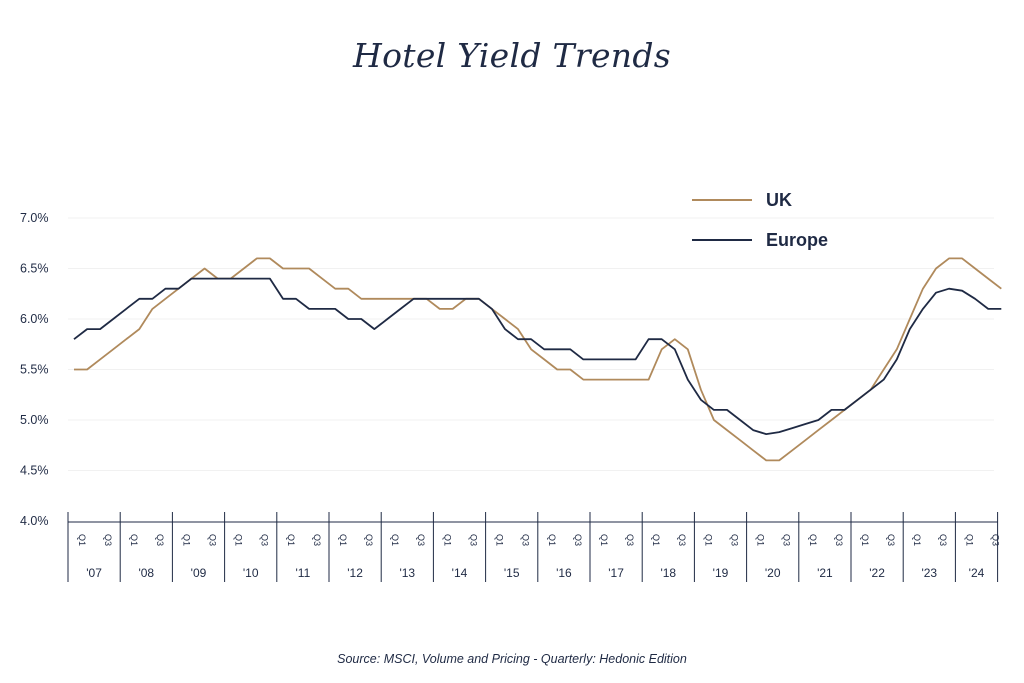 This screenshot has height=683, width=1024. I want to click on year-tick-label: '21, so click(825, 573).